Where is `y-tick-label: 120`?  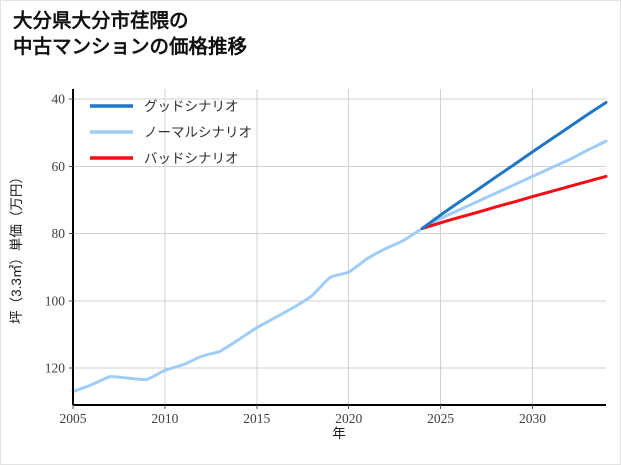
y-tick-label: 120 is located at coordinates (55, 368).